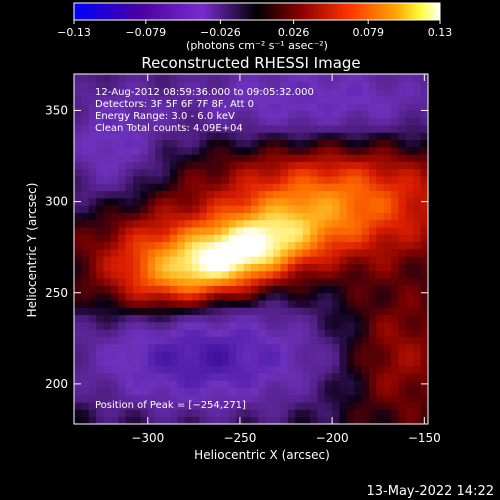 Image resolution: width=500 pixels, height=500 pixels. I want to click on annotation-counts: Clean Total counts: 4.09E+04, so click(169, 128).